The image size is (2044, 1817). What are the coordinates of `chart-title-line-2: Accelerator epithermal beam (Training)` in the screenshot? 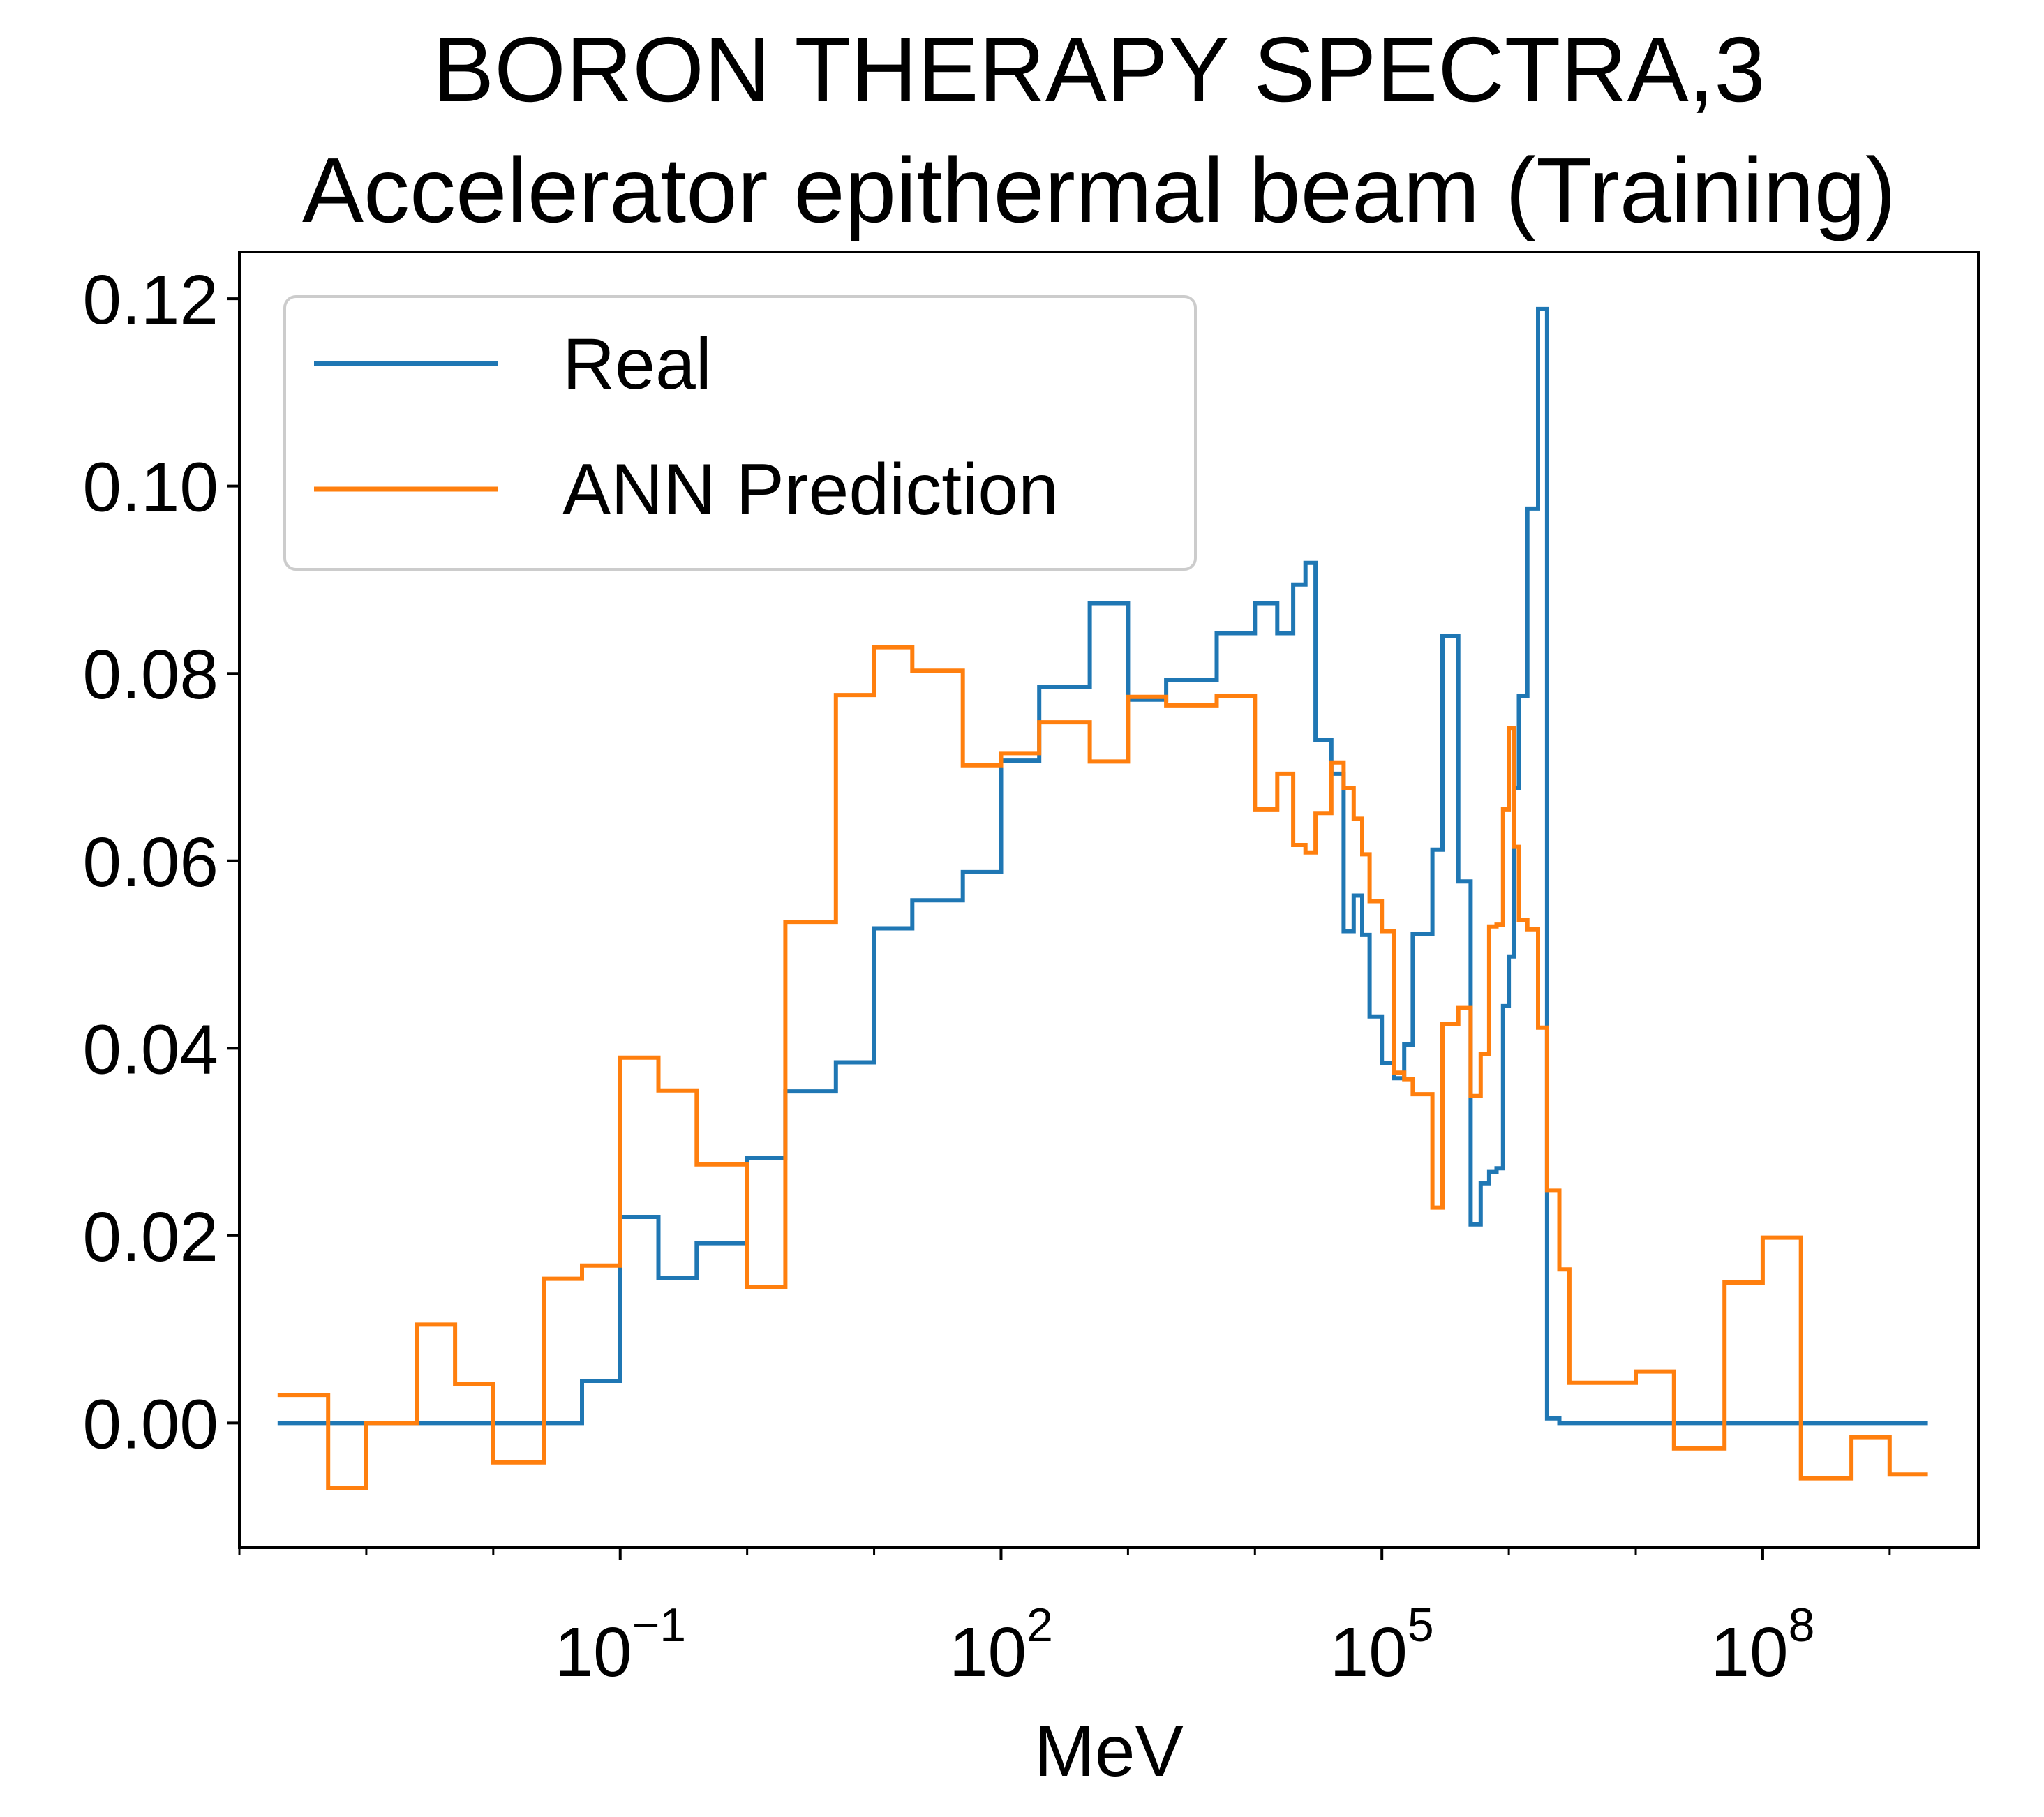 It's located at (1099, 190).